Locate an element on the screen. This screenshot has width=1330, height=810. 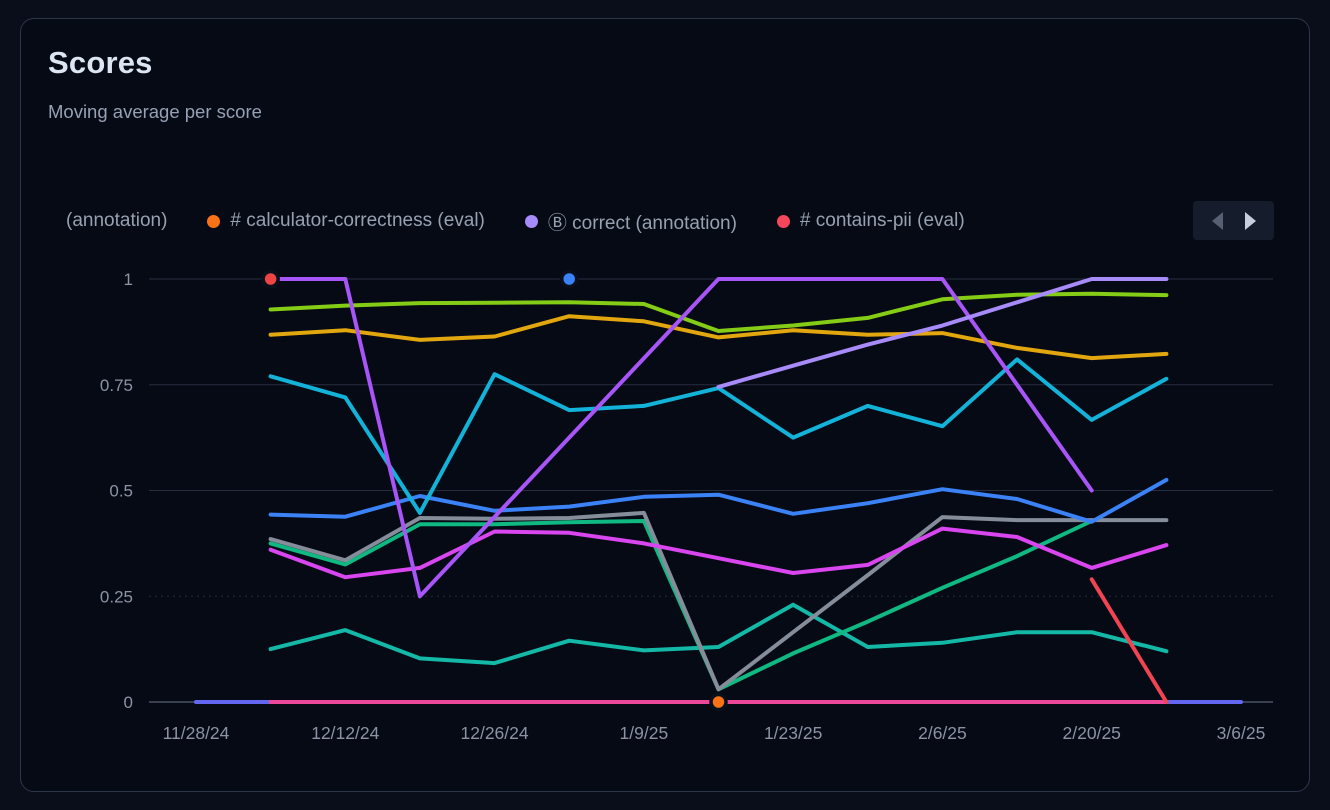
legend-item-0: (annotation) is located at coordinates (116, 221).